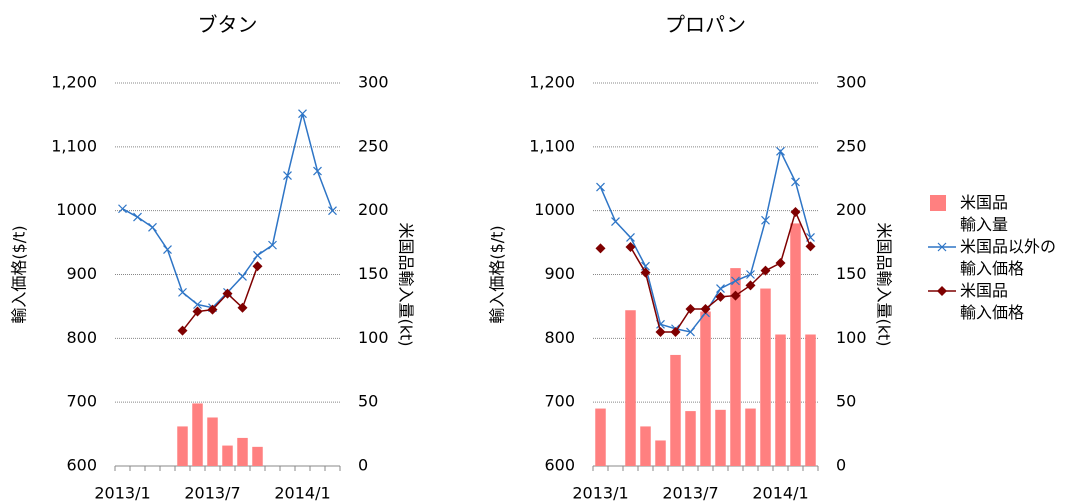 This screenshot has width=1080, height=503. What do you see at coordinates (1008, 257) in the screenshot?
I see `legend-label: 米国品以外の 輸入価格` at bounding box center [1008, 257].